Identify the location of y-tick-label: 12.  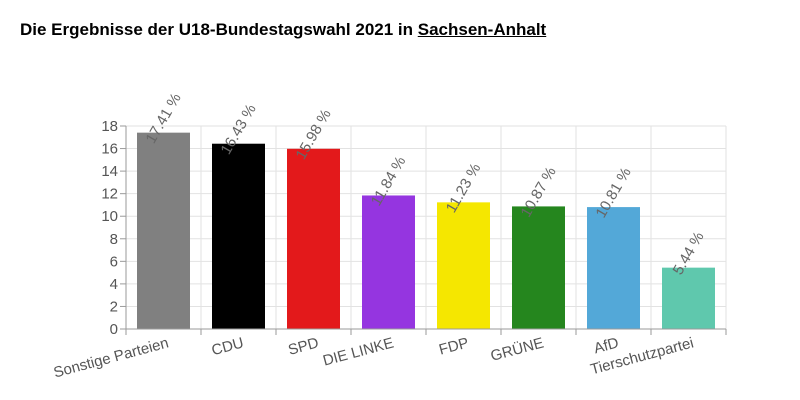
(109, 194).